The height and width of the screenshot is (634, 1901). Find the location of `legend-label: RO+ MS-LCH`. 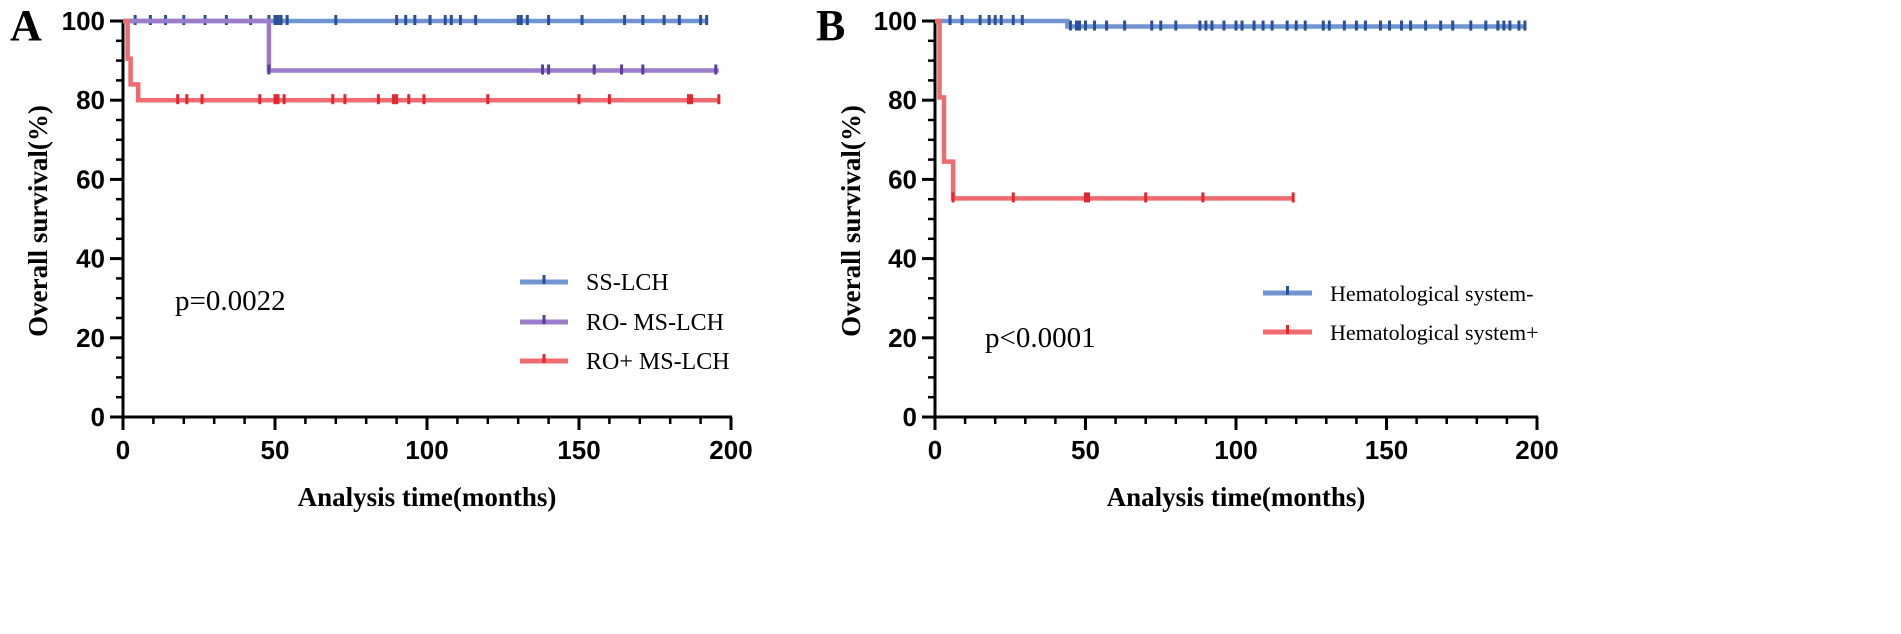

legend-label: RO+ MS-LCH is located at coordinates (658, 362).